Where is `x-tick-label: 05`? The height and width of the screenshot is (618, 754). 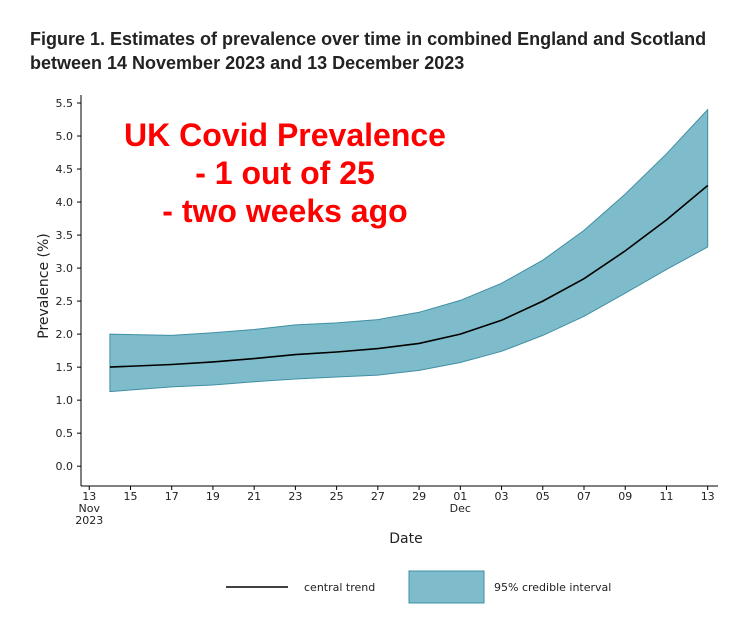
x-tick-label: 05 is located at coordinates (543, 496).